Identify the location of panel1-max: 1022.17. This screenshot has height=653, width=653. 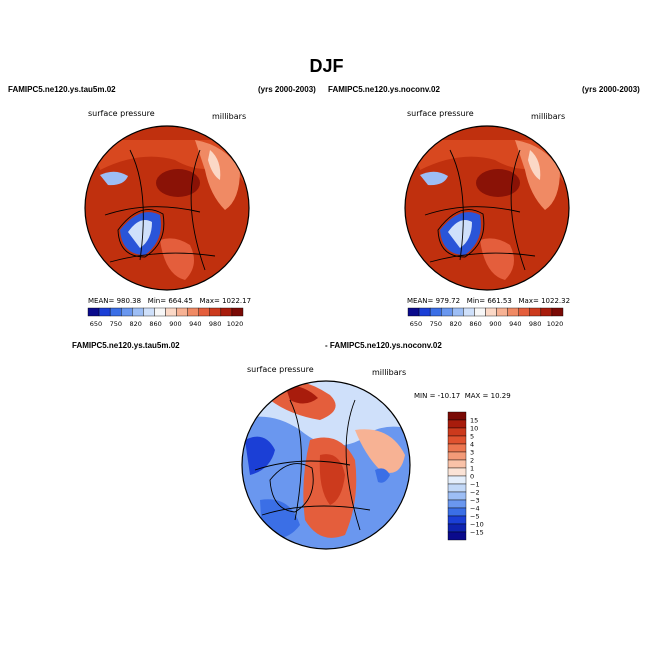
(237, 301).